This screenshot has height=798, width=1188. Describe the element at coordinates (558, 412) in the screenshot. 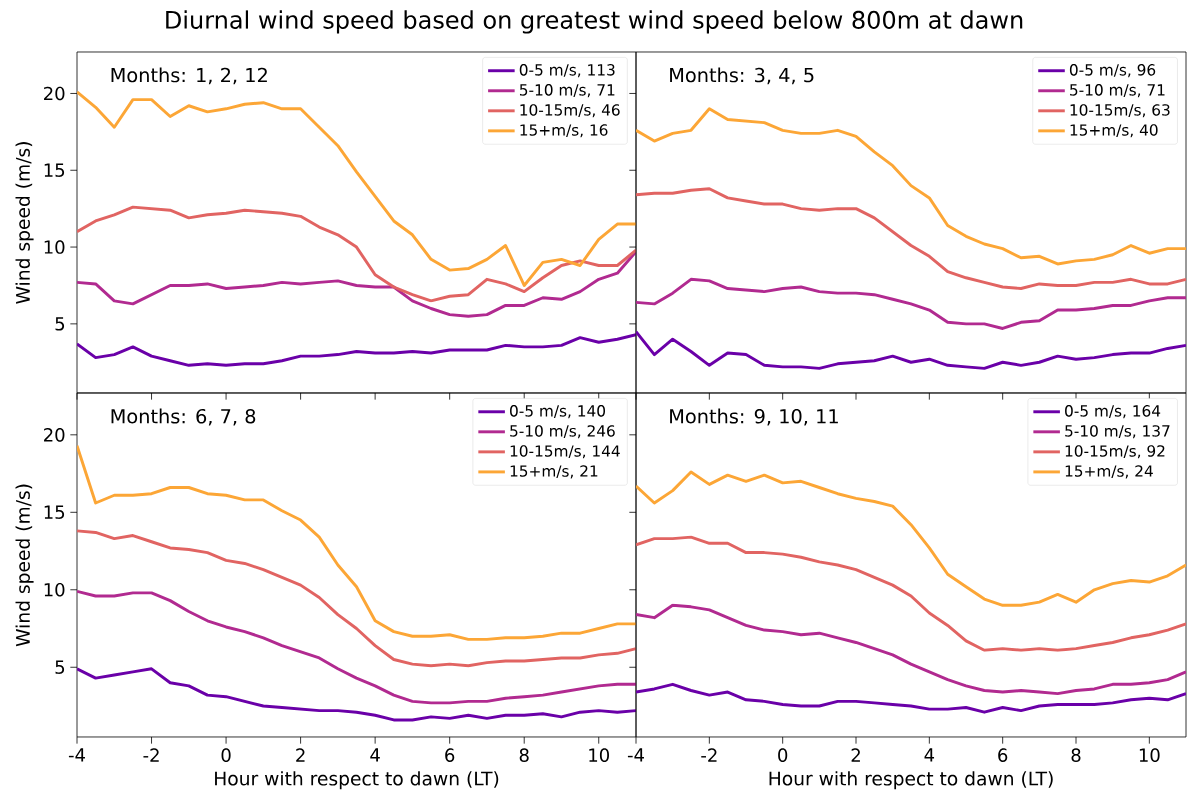

I see `legend-label: 0-5 m/s, 140` at that location.